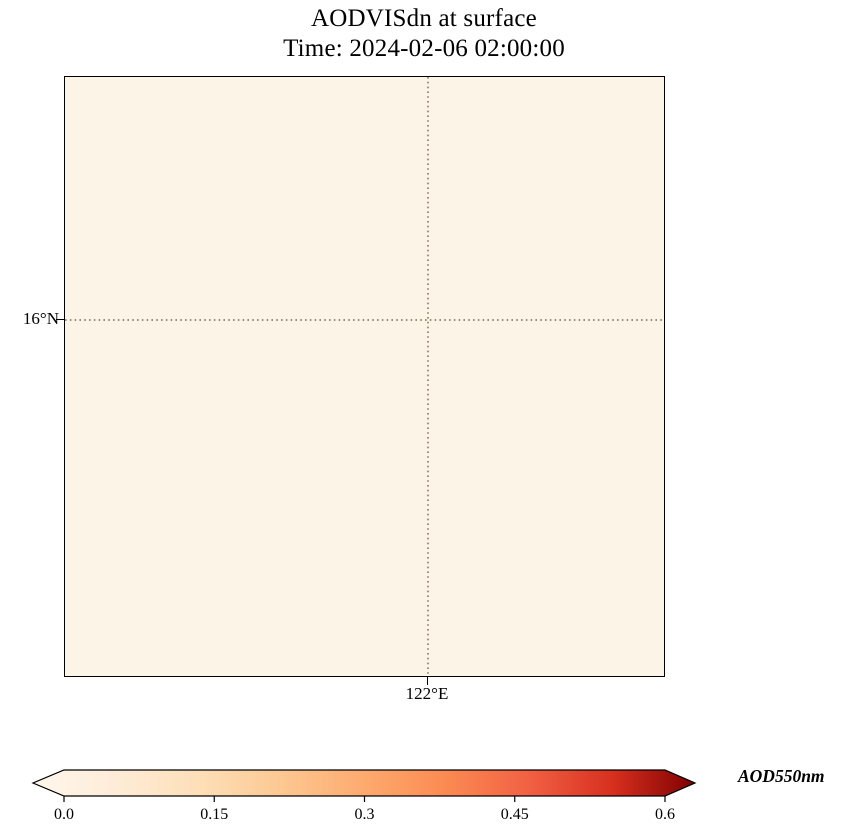 The width and height of the screenshot is (848, 836). I want to click on xtick-label-122e-text: 122°E, so click(427, 693).